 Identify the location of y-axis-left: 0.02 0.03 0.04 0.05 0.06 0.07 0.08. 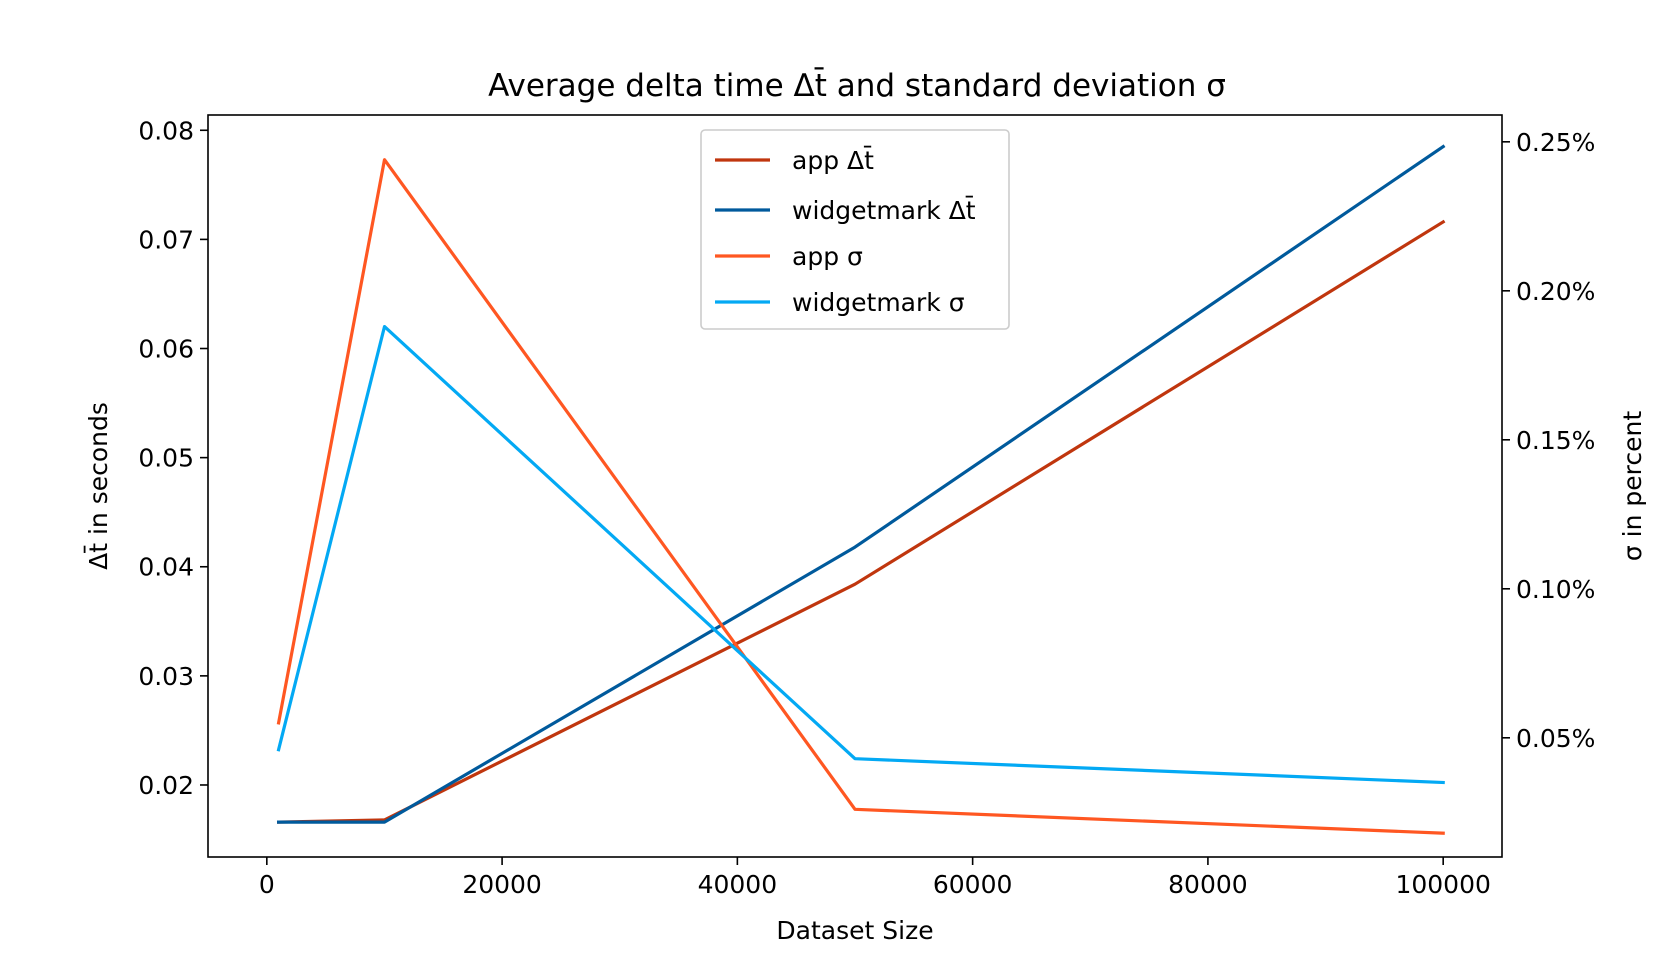
(173, 458).